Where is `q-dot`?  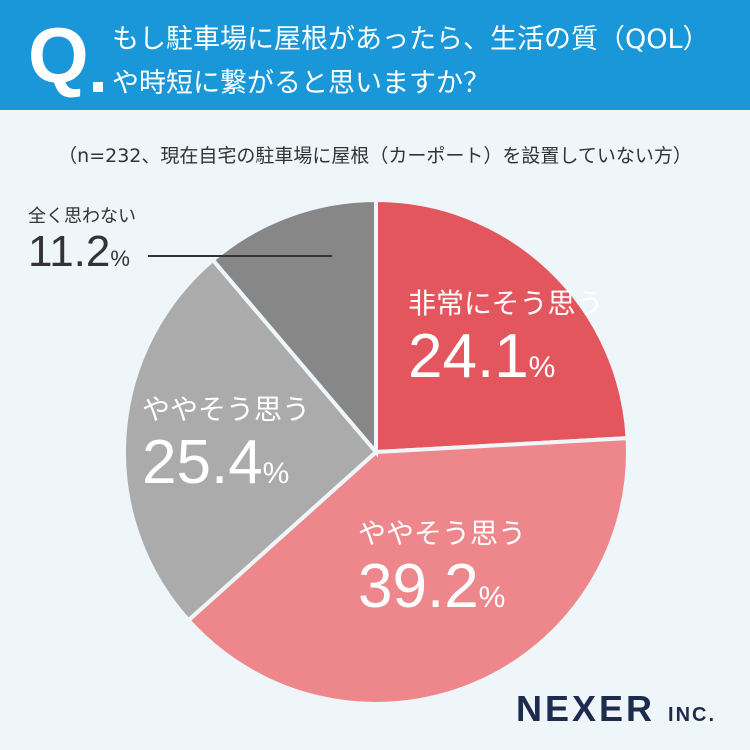 q-dot is located at coordinates (98, 87).